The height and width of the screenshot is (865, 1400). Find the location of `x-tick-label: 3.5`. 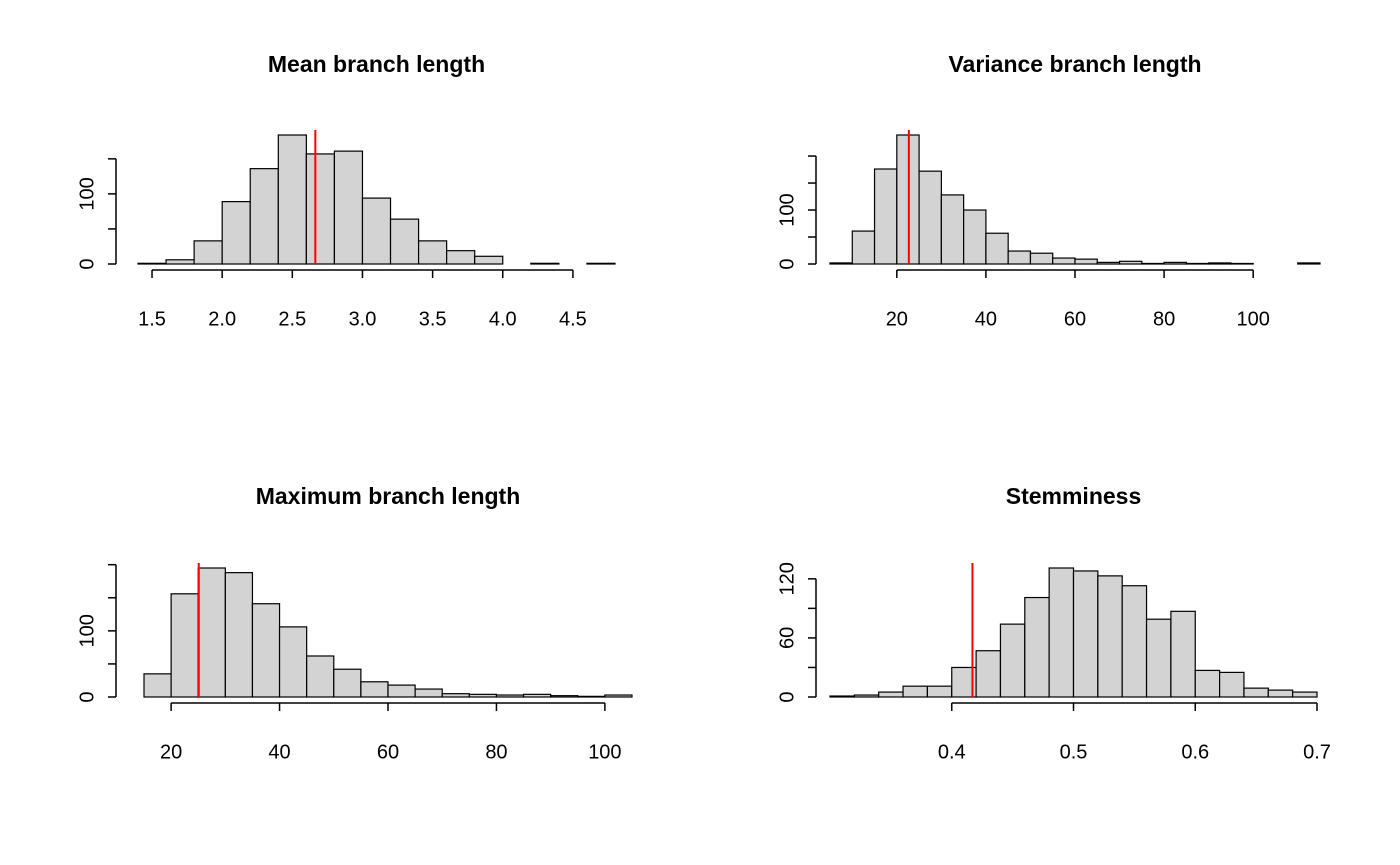

x-tick-label: 3.5 is located at coordinates (433, 319).